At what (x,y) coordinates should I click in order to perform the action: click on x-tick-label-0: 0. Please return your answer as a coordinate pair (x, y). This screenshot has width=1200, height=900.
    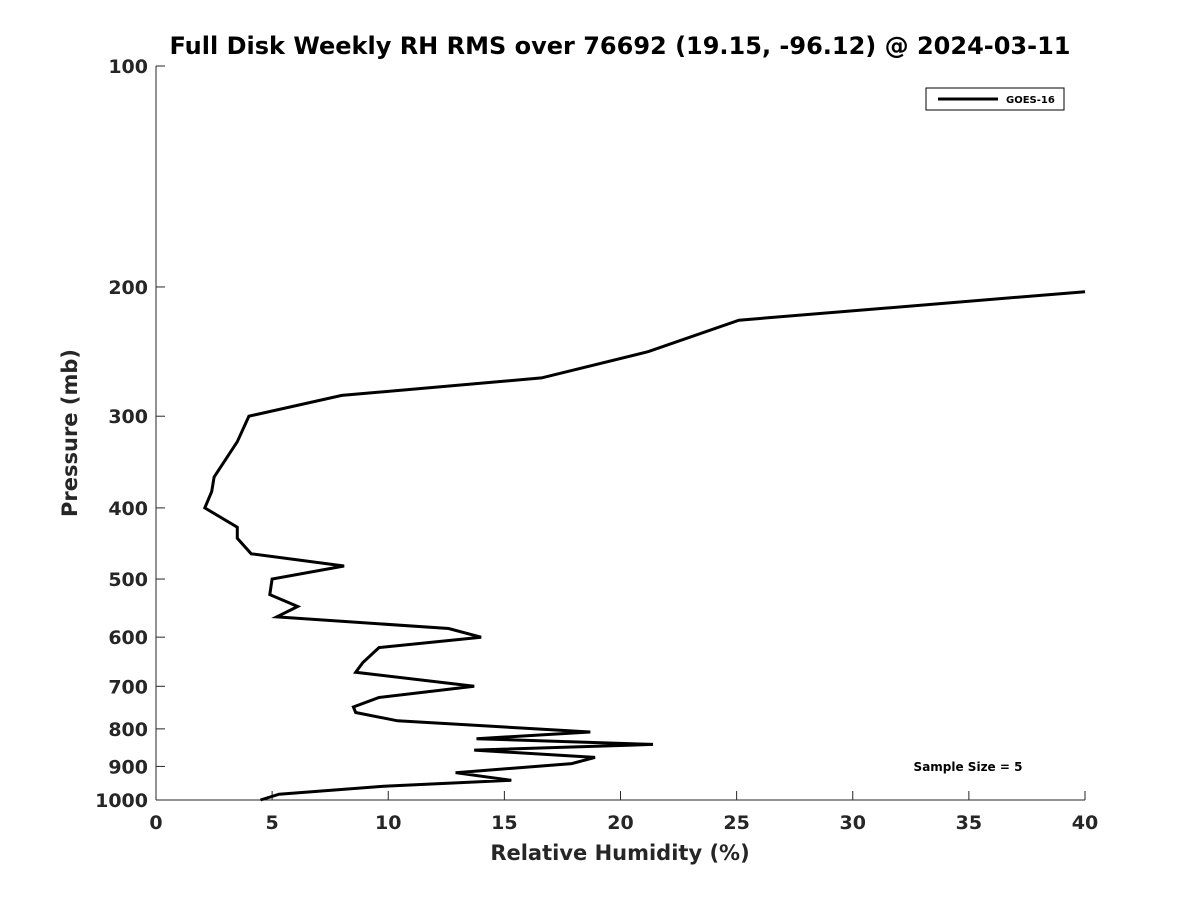
    Looking at the image, I should click on (155, 823).